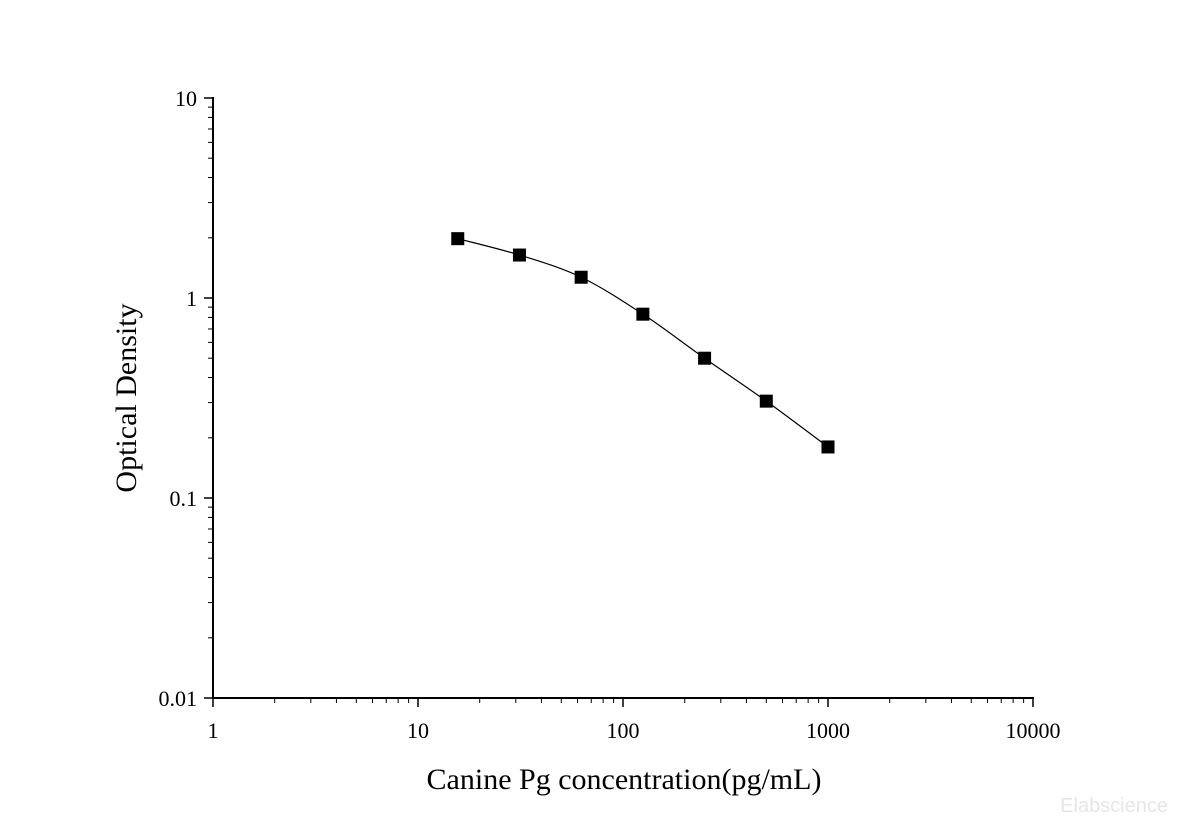 This screenshot has height=838, width=1200. I want to click on y-tick-labels: 10 1 0.1 0.01, so click(178, 398).